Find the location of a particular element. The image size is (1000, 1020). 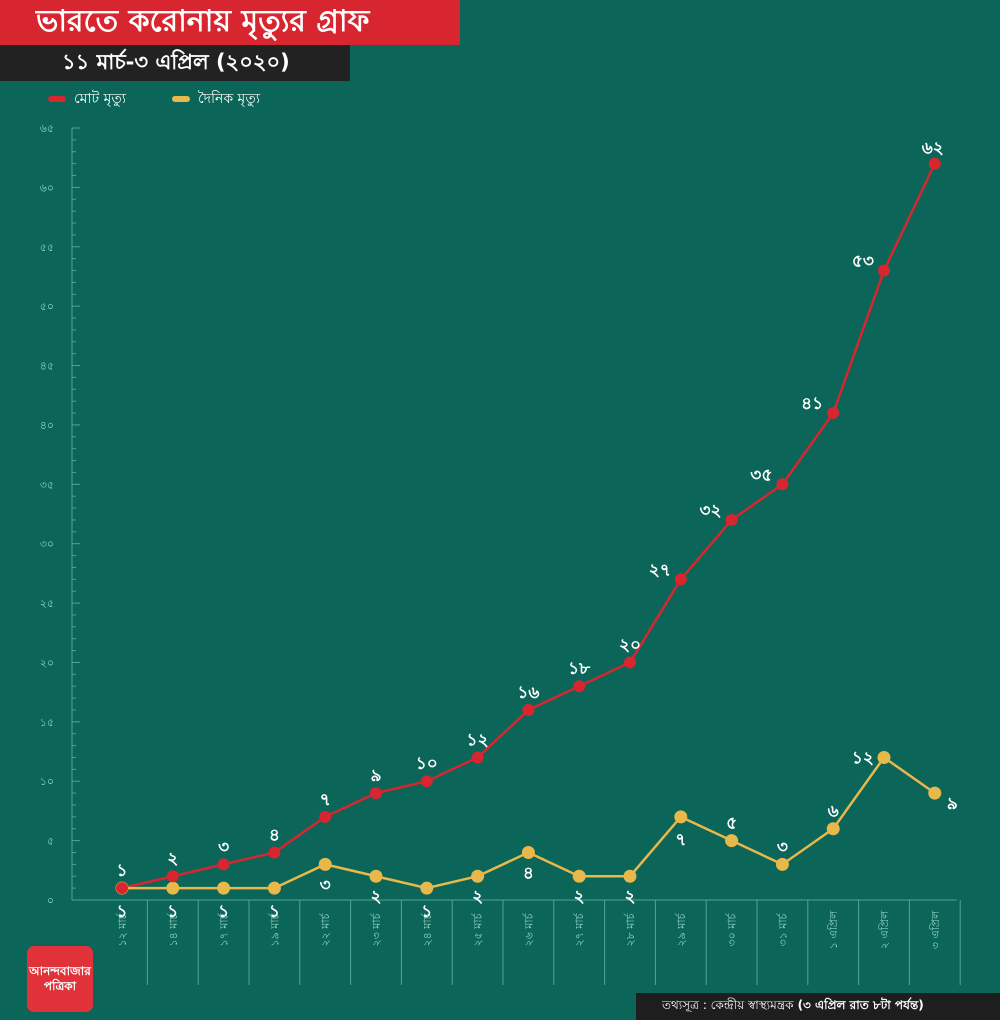

x-tick-label: ২৪ মার্চ is located at coordinates (427, 929).